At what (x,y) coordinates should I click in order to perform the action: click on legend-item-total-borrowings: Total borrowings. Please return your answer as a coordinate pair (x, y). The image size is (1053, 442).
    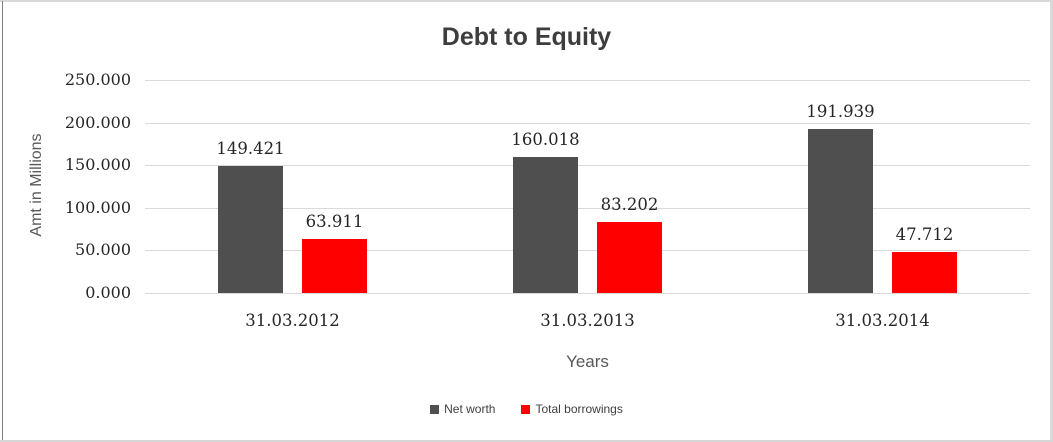
    Looking at the image, I should click on (572, 409).